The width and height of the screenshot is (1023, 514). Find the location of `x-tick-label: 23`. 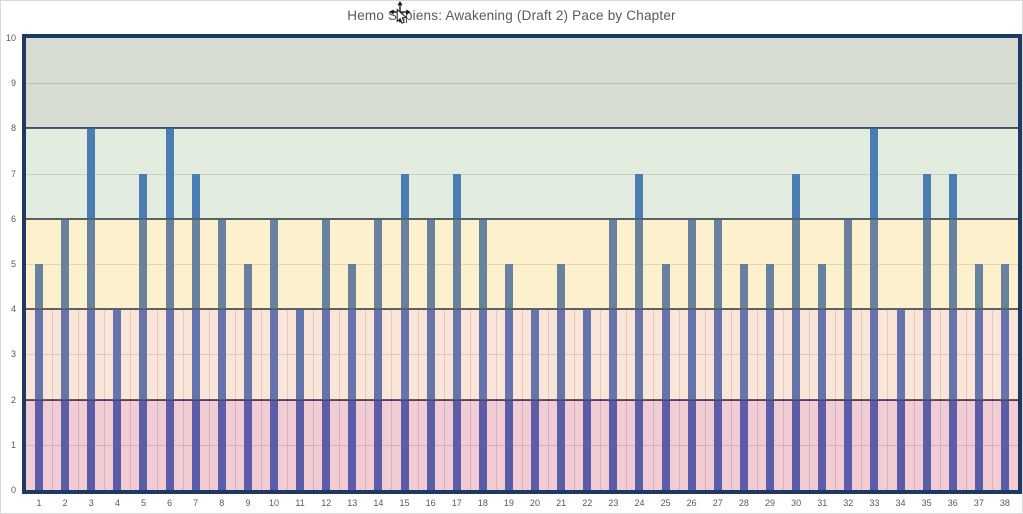

x-tick-label: 23 is located at coordinates (613, 503).